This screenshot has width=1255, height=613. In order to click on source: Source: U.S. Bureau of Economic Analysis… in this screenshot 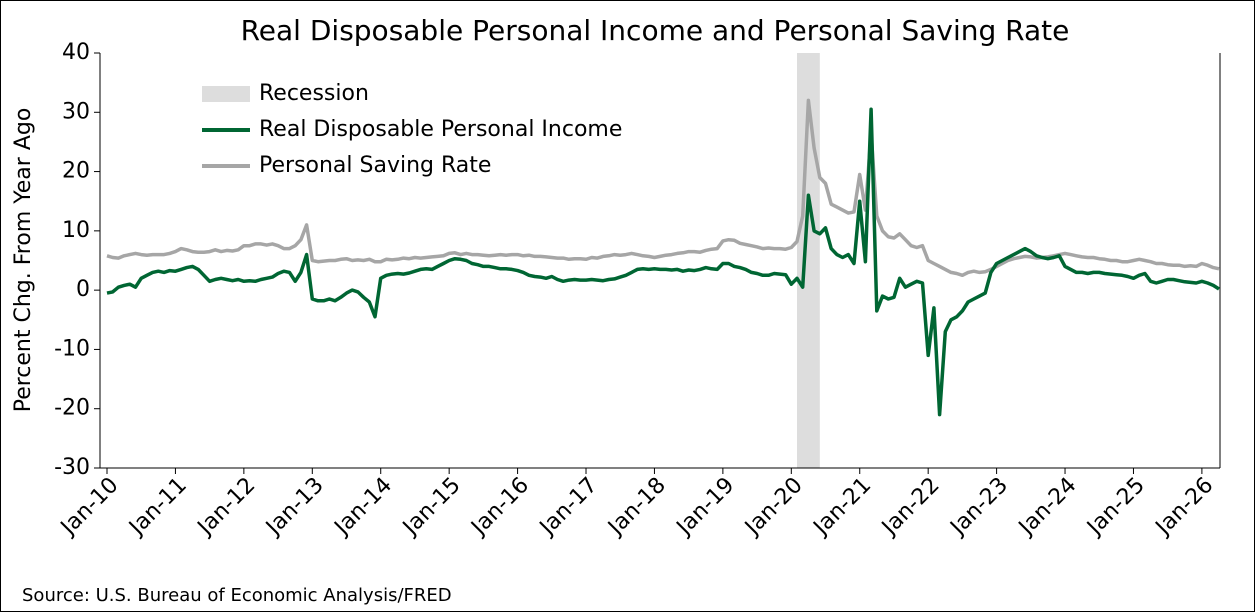, I will do `click(237, 595)`.